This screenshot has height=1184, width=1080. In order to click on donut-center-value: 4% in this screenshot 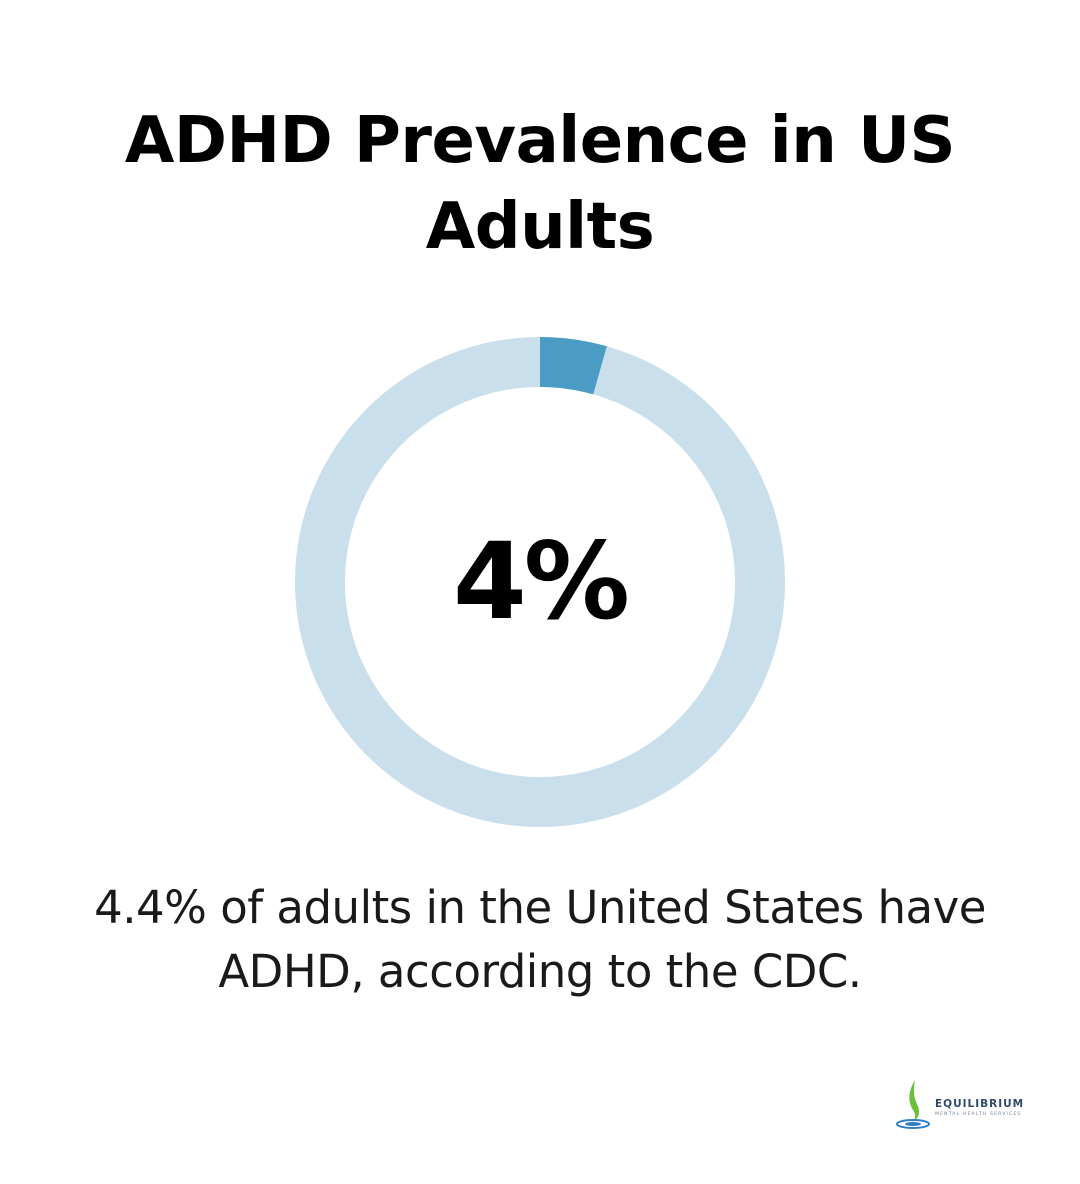, I will do `click(541, 581)`.